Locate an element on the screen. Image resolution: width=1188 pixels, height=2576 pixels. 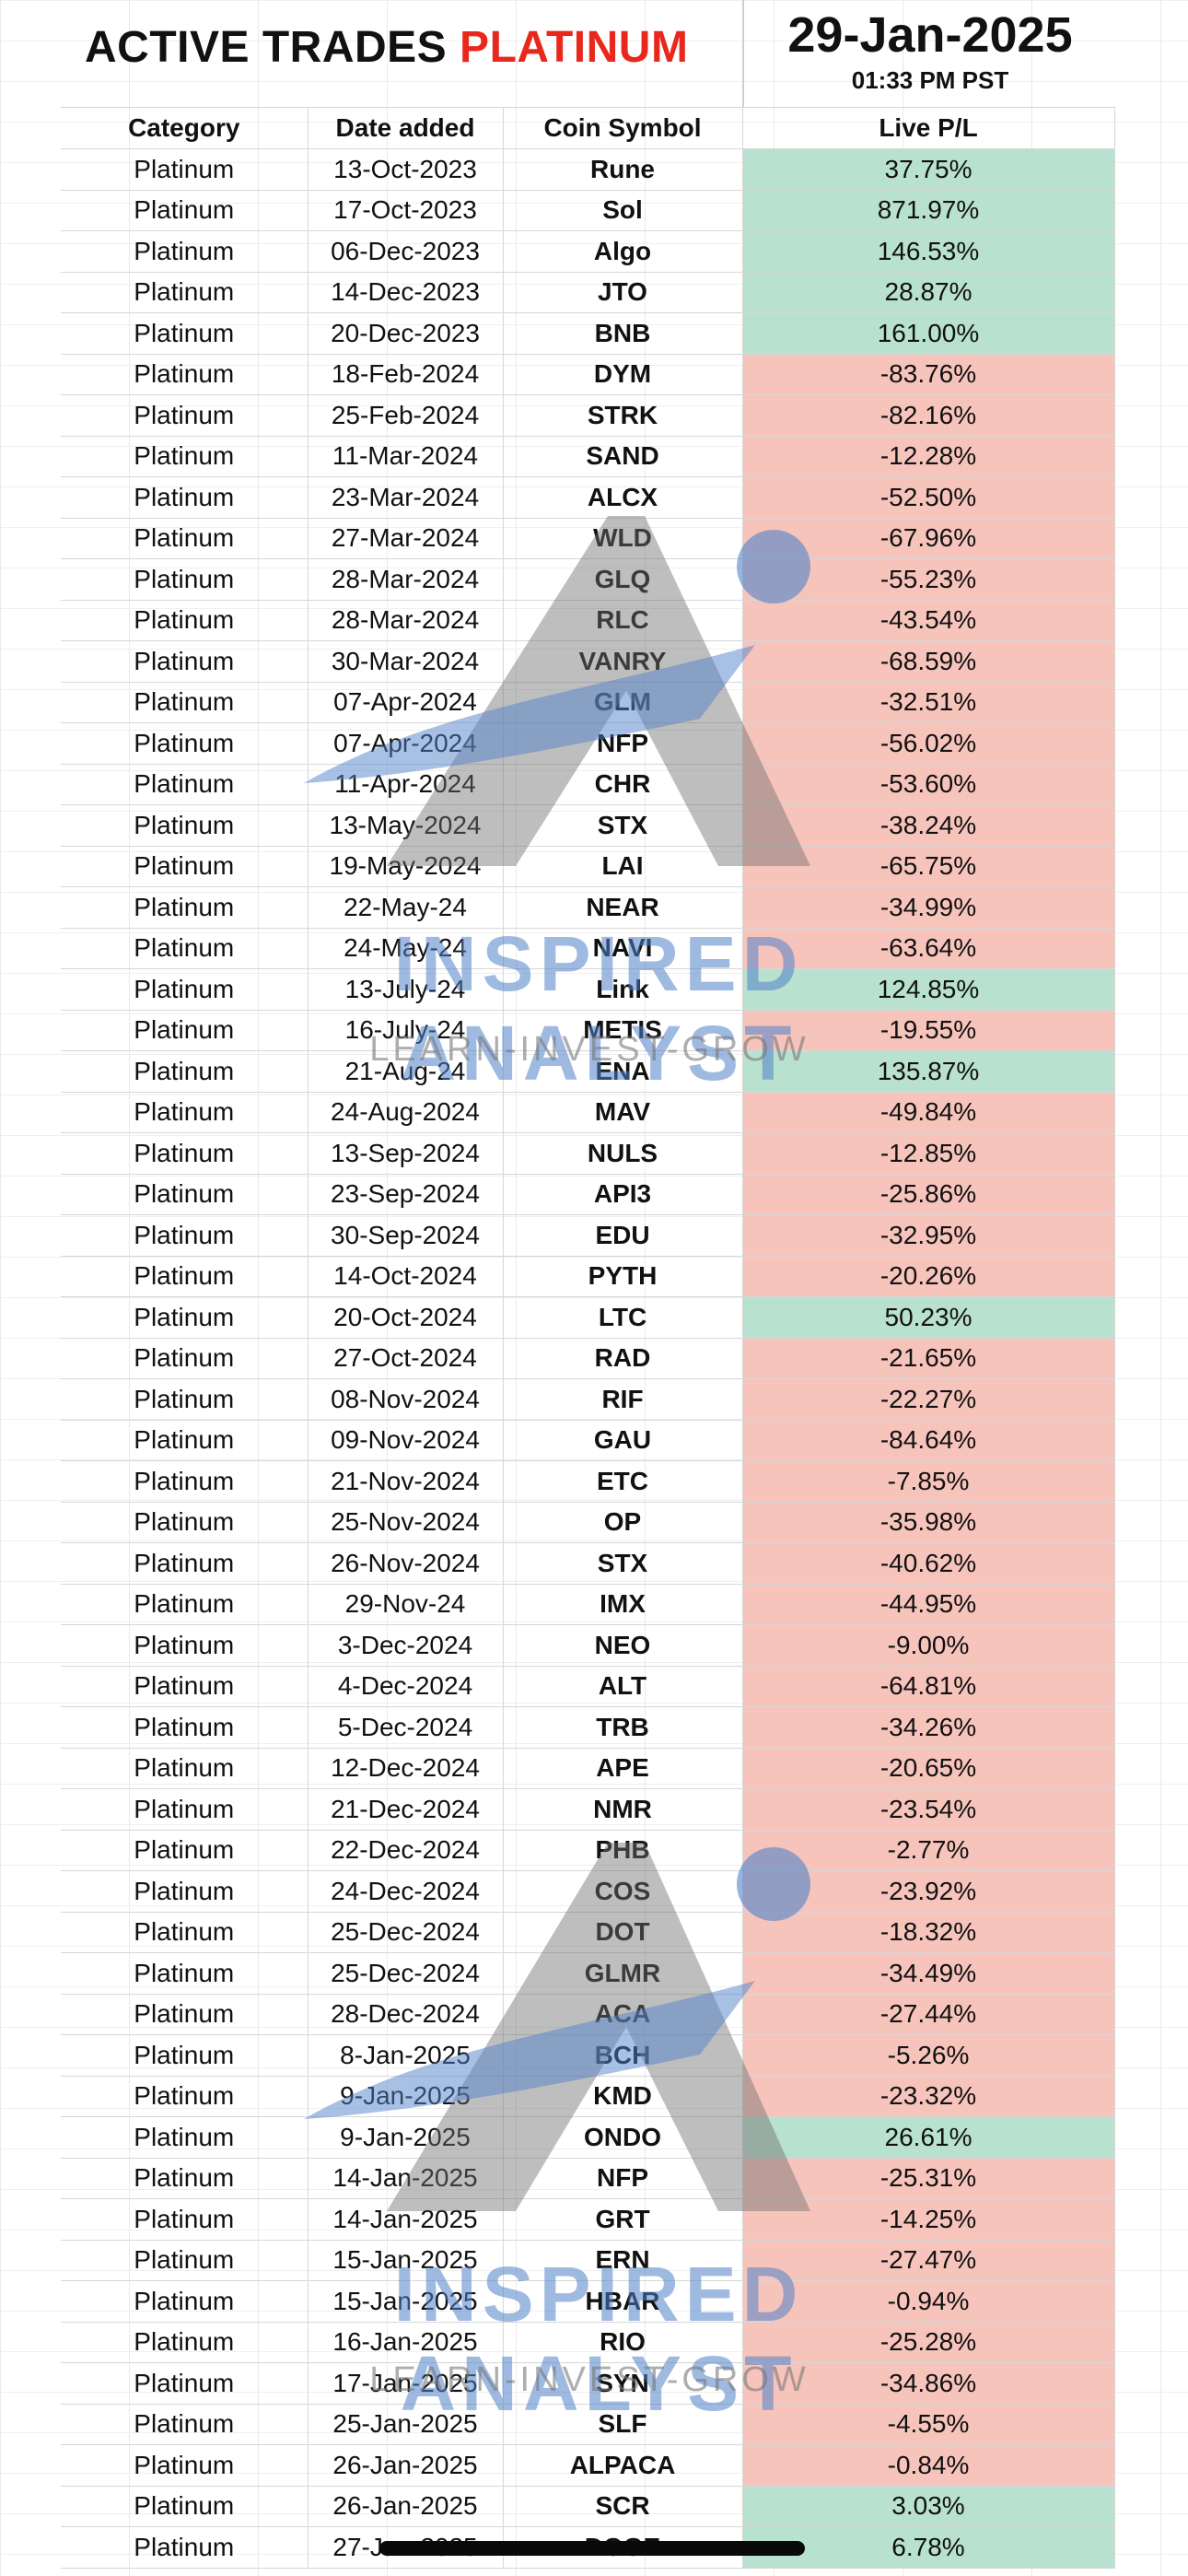
cell-live-pl: -34.26% is located at coordinates (928, 1727).